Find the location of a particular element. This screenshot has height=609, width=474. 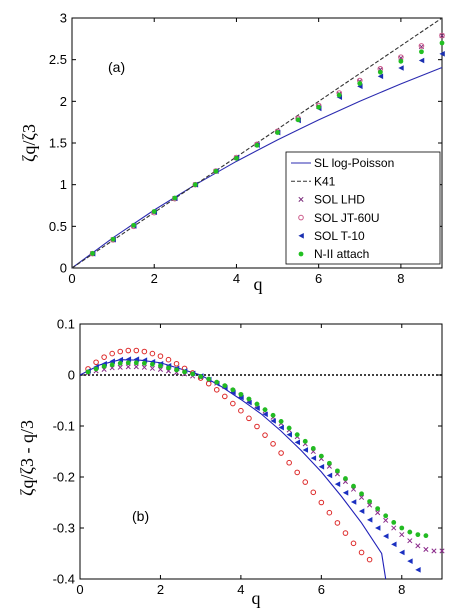

panel-label-b: (b) is located at coordinates (140, 516).